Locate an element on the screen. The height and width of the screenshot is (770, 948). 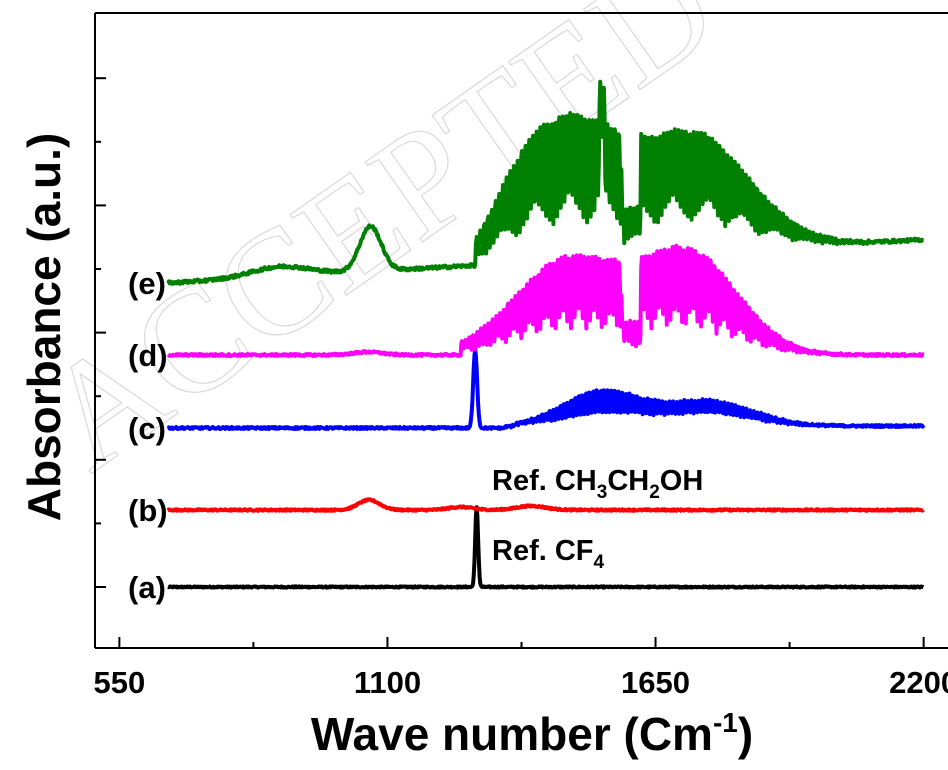
x-tick-label: 1100 is located at coordinates (387, 682).